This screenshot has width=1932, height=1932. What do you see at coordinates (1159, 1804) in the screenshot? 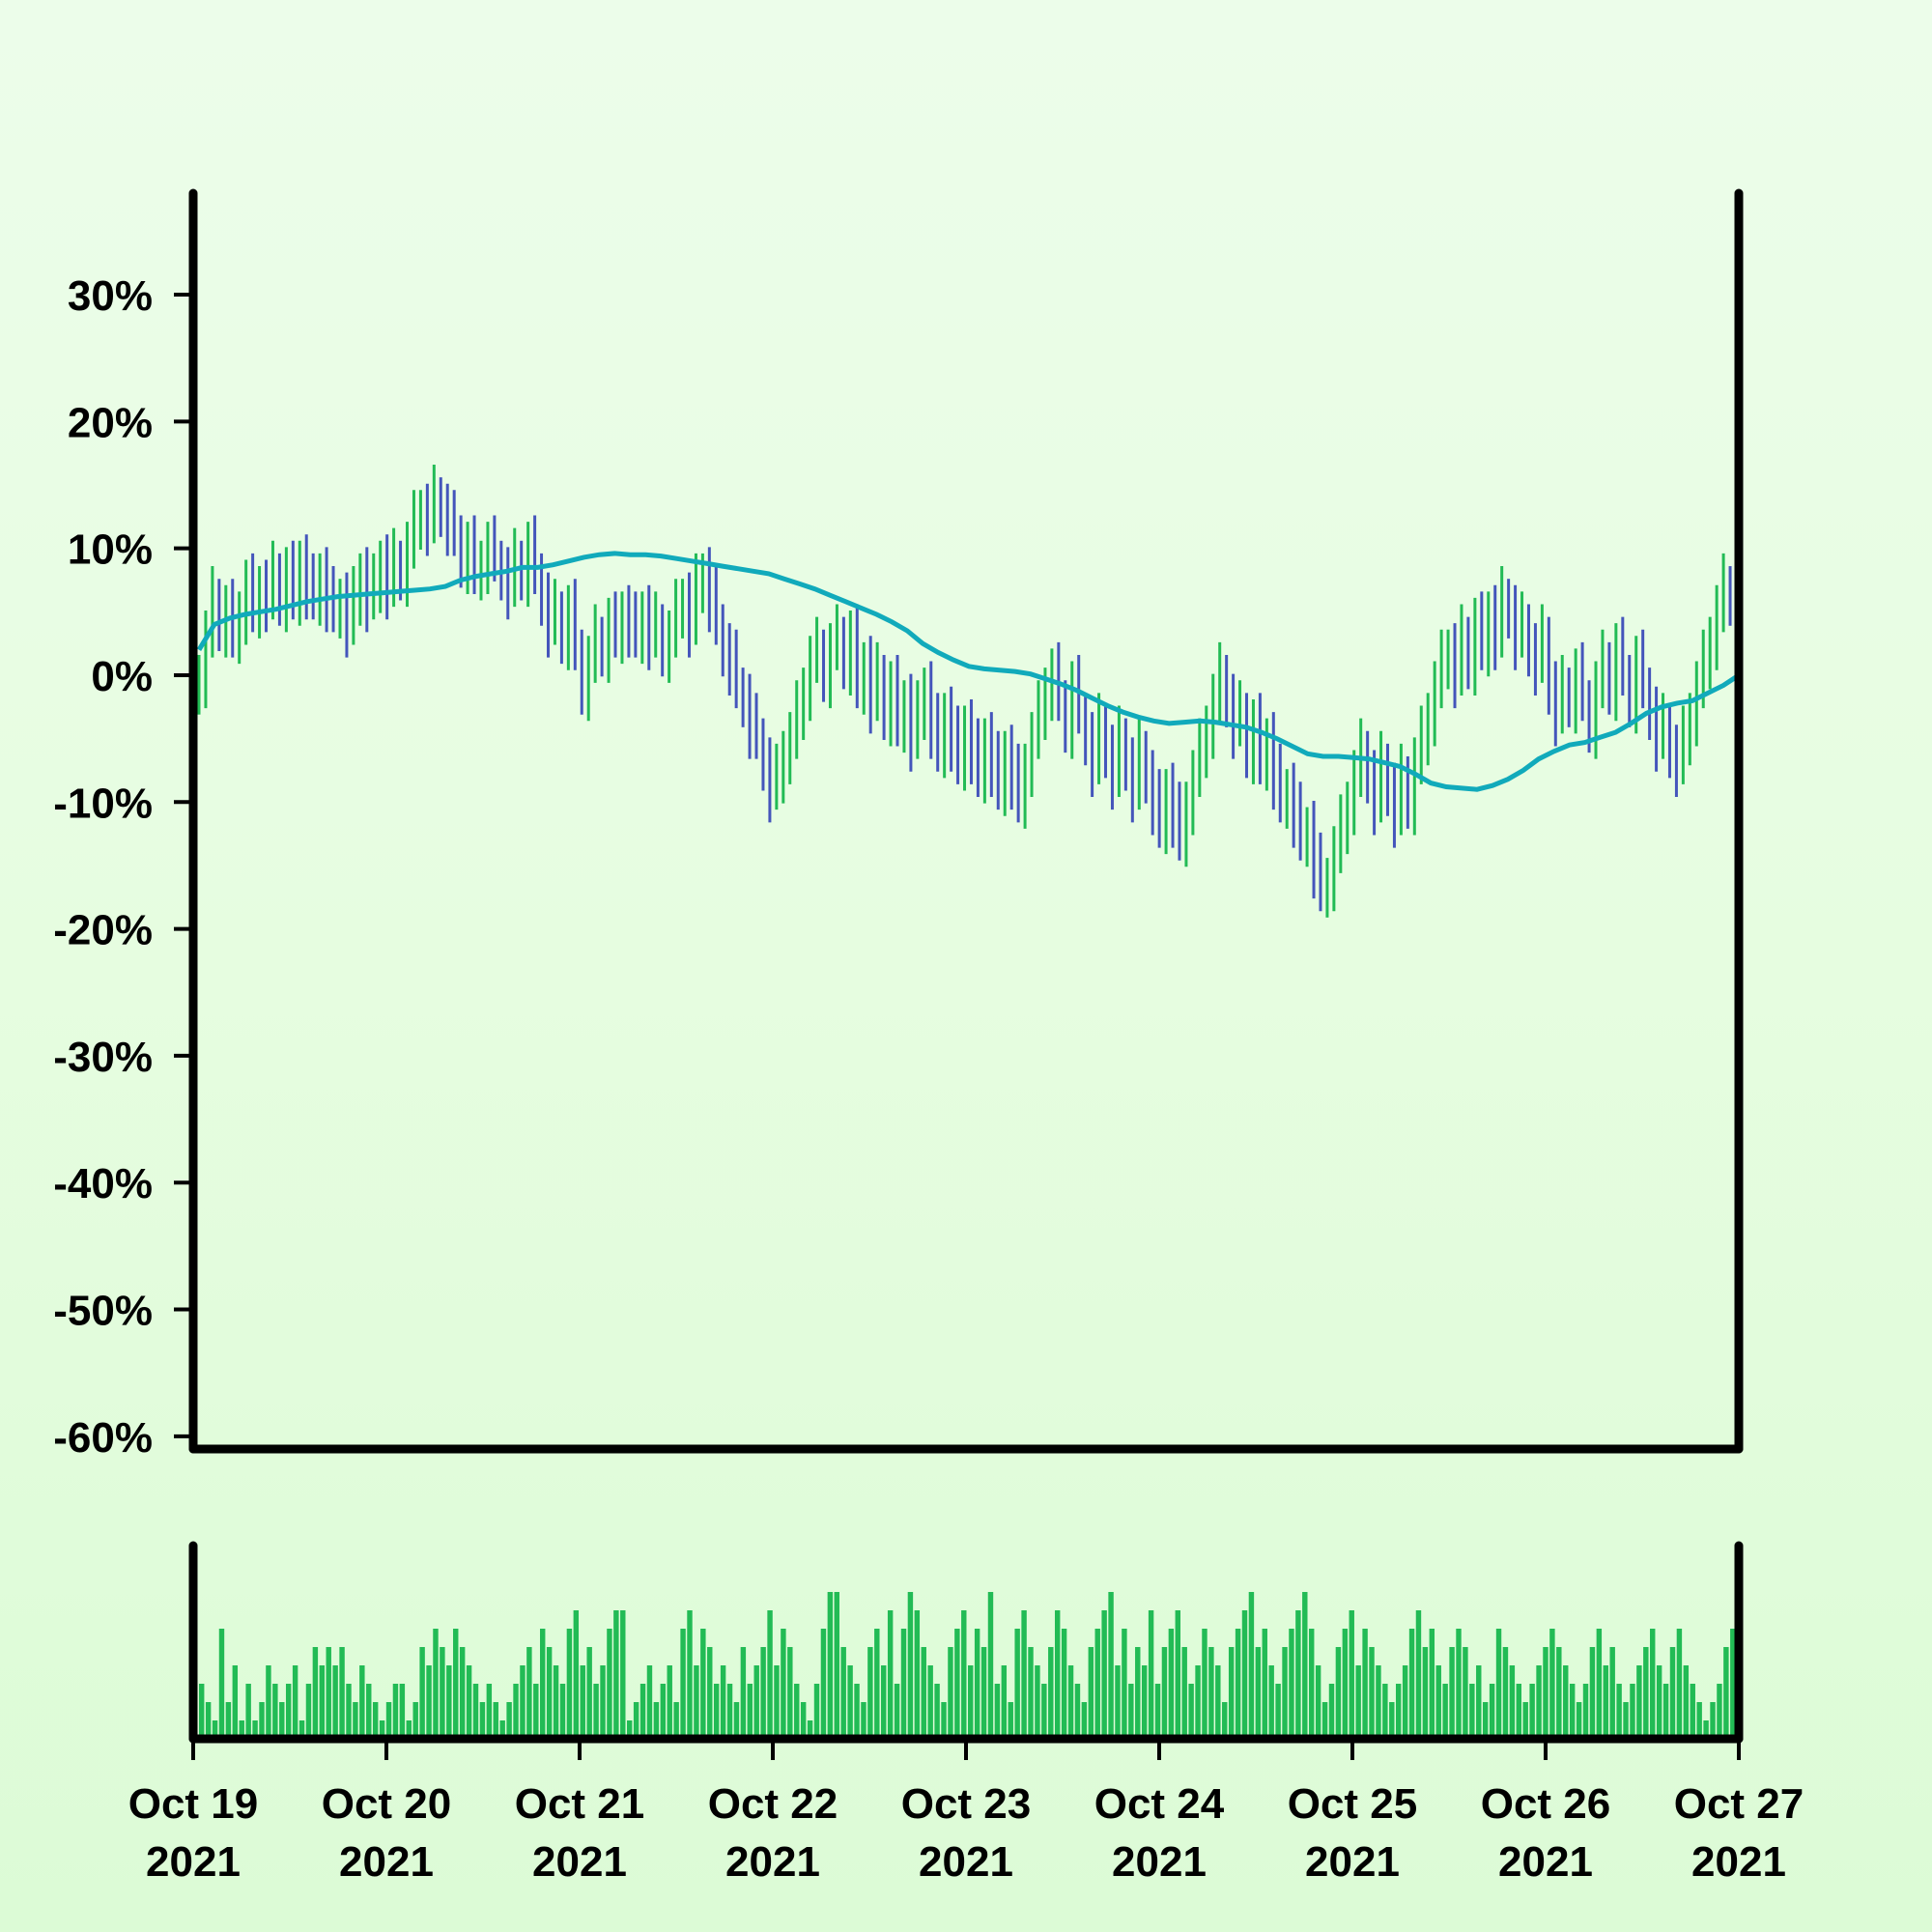
I see `x-tick-label: Oct 24` at bounding box center [1159, 1804].